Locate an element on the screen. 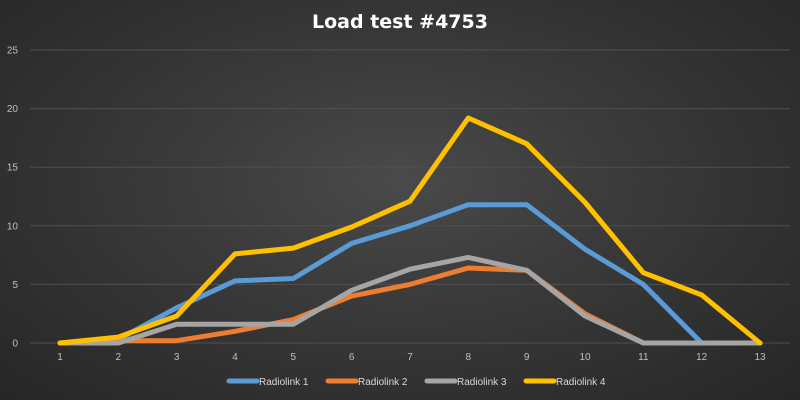 This screenshot has width=800, height=400. x-tick-label: 2 is located at coordinates (119, 357).